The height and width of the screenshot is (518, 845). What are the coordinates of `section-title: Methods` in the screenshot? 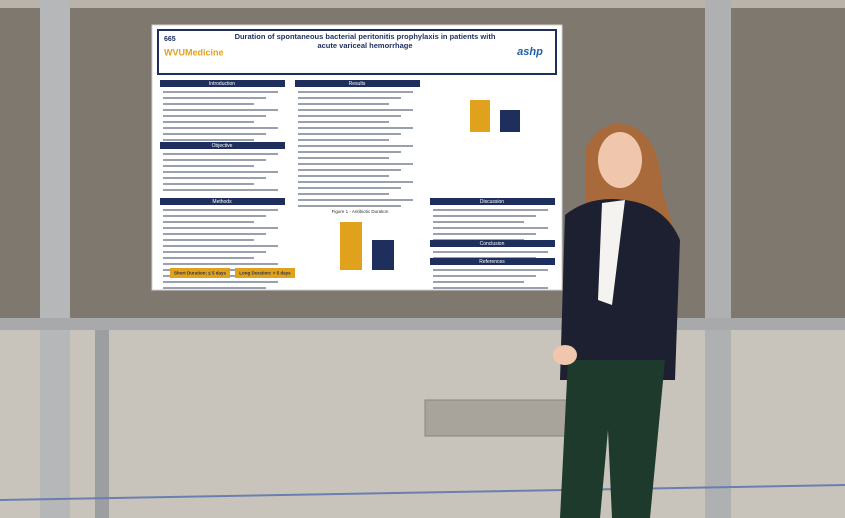 It's located at (222, 202).